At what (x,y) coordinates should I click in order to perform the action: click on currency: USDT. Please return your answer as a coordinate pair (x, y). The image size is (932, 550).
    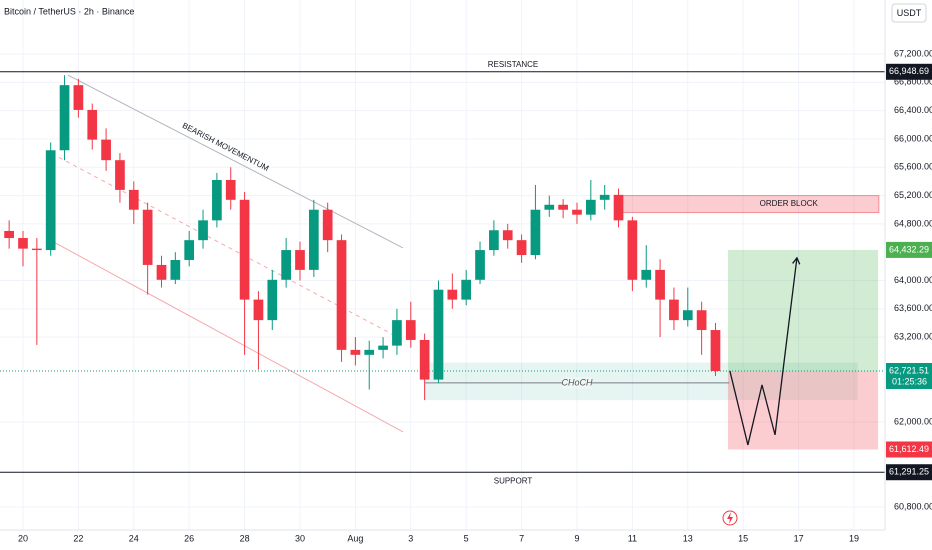
    Looking at the image, I should click on (909, 13).